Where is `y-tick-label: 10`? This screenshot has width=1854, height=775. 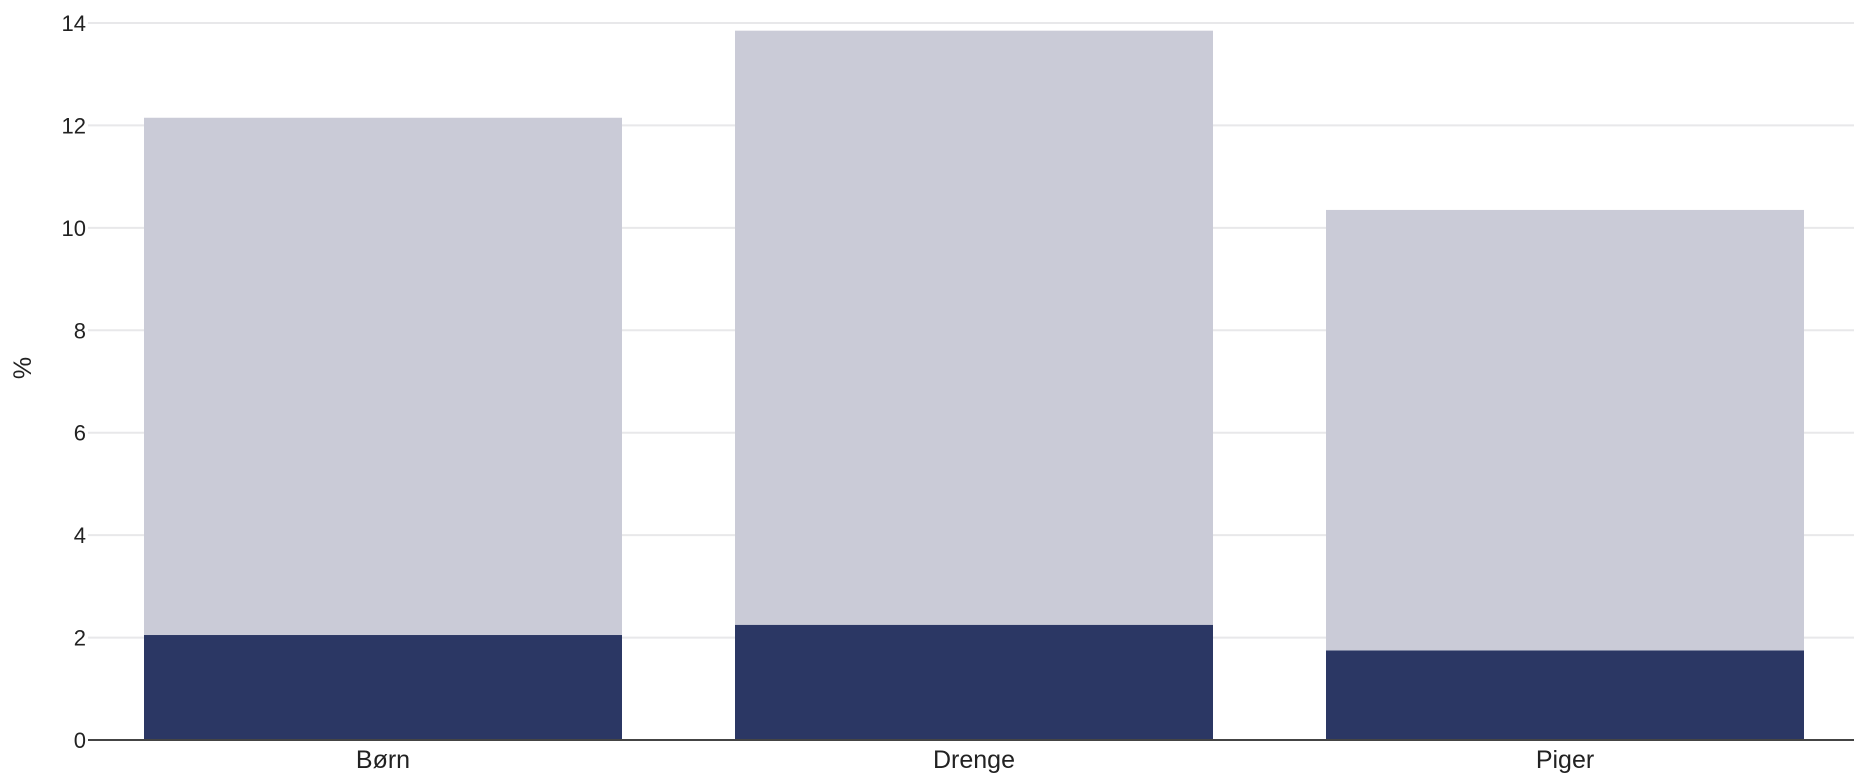 y-tick-label: 10 is located at coordinates (74, 228).